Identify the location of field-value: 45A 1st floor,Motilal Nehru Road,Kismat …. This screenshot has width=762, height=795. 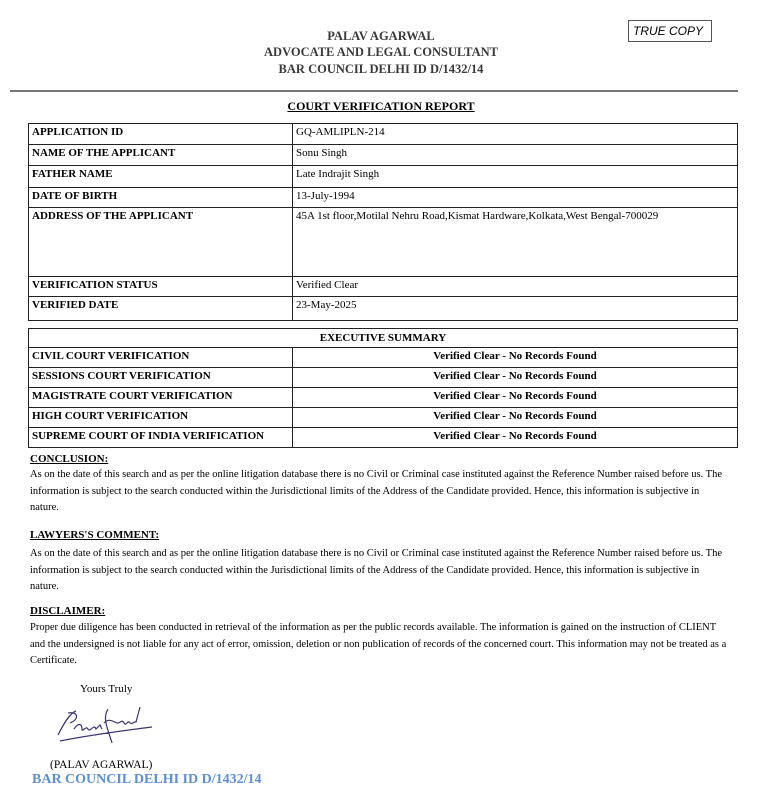
(515, 242).